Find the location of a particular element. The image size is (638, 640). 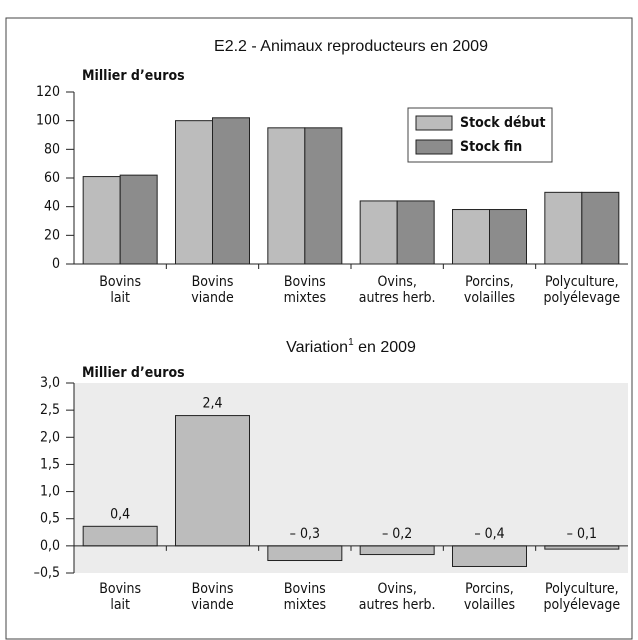

y-tick-label: 0,0 is located at coordinates (50, 546).